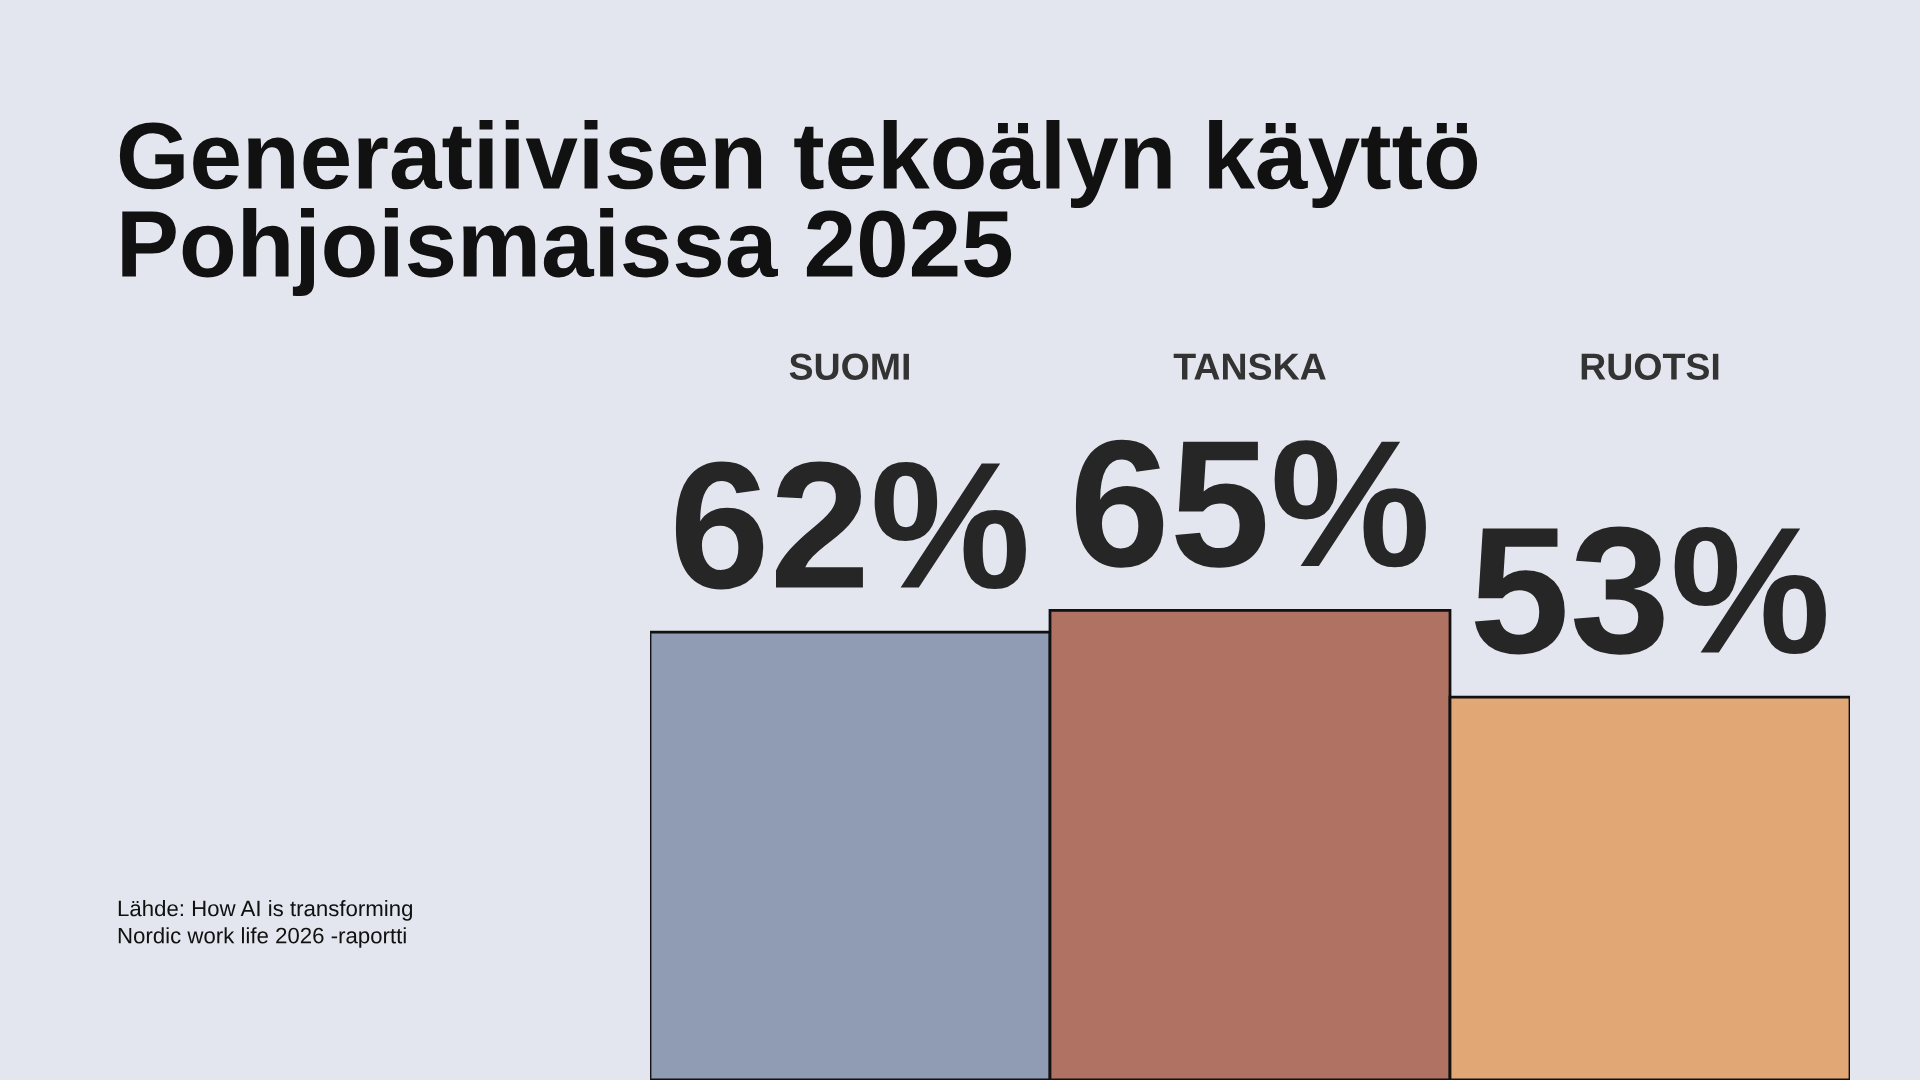 The width and height of the screenshot is (1920, 1080). What do you see at coordinates (850, 525) in the screenshot?
I see `data-label: 62%` at bounding box center [850, 525].